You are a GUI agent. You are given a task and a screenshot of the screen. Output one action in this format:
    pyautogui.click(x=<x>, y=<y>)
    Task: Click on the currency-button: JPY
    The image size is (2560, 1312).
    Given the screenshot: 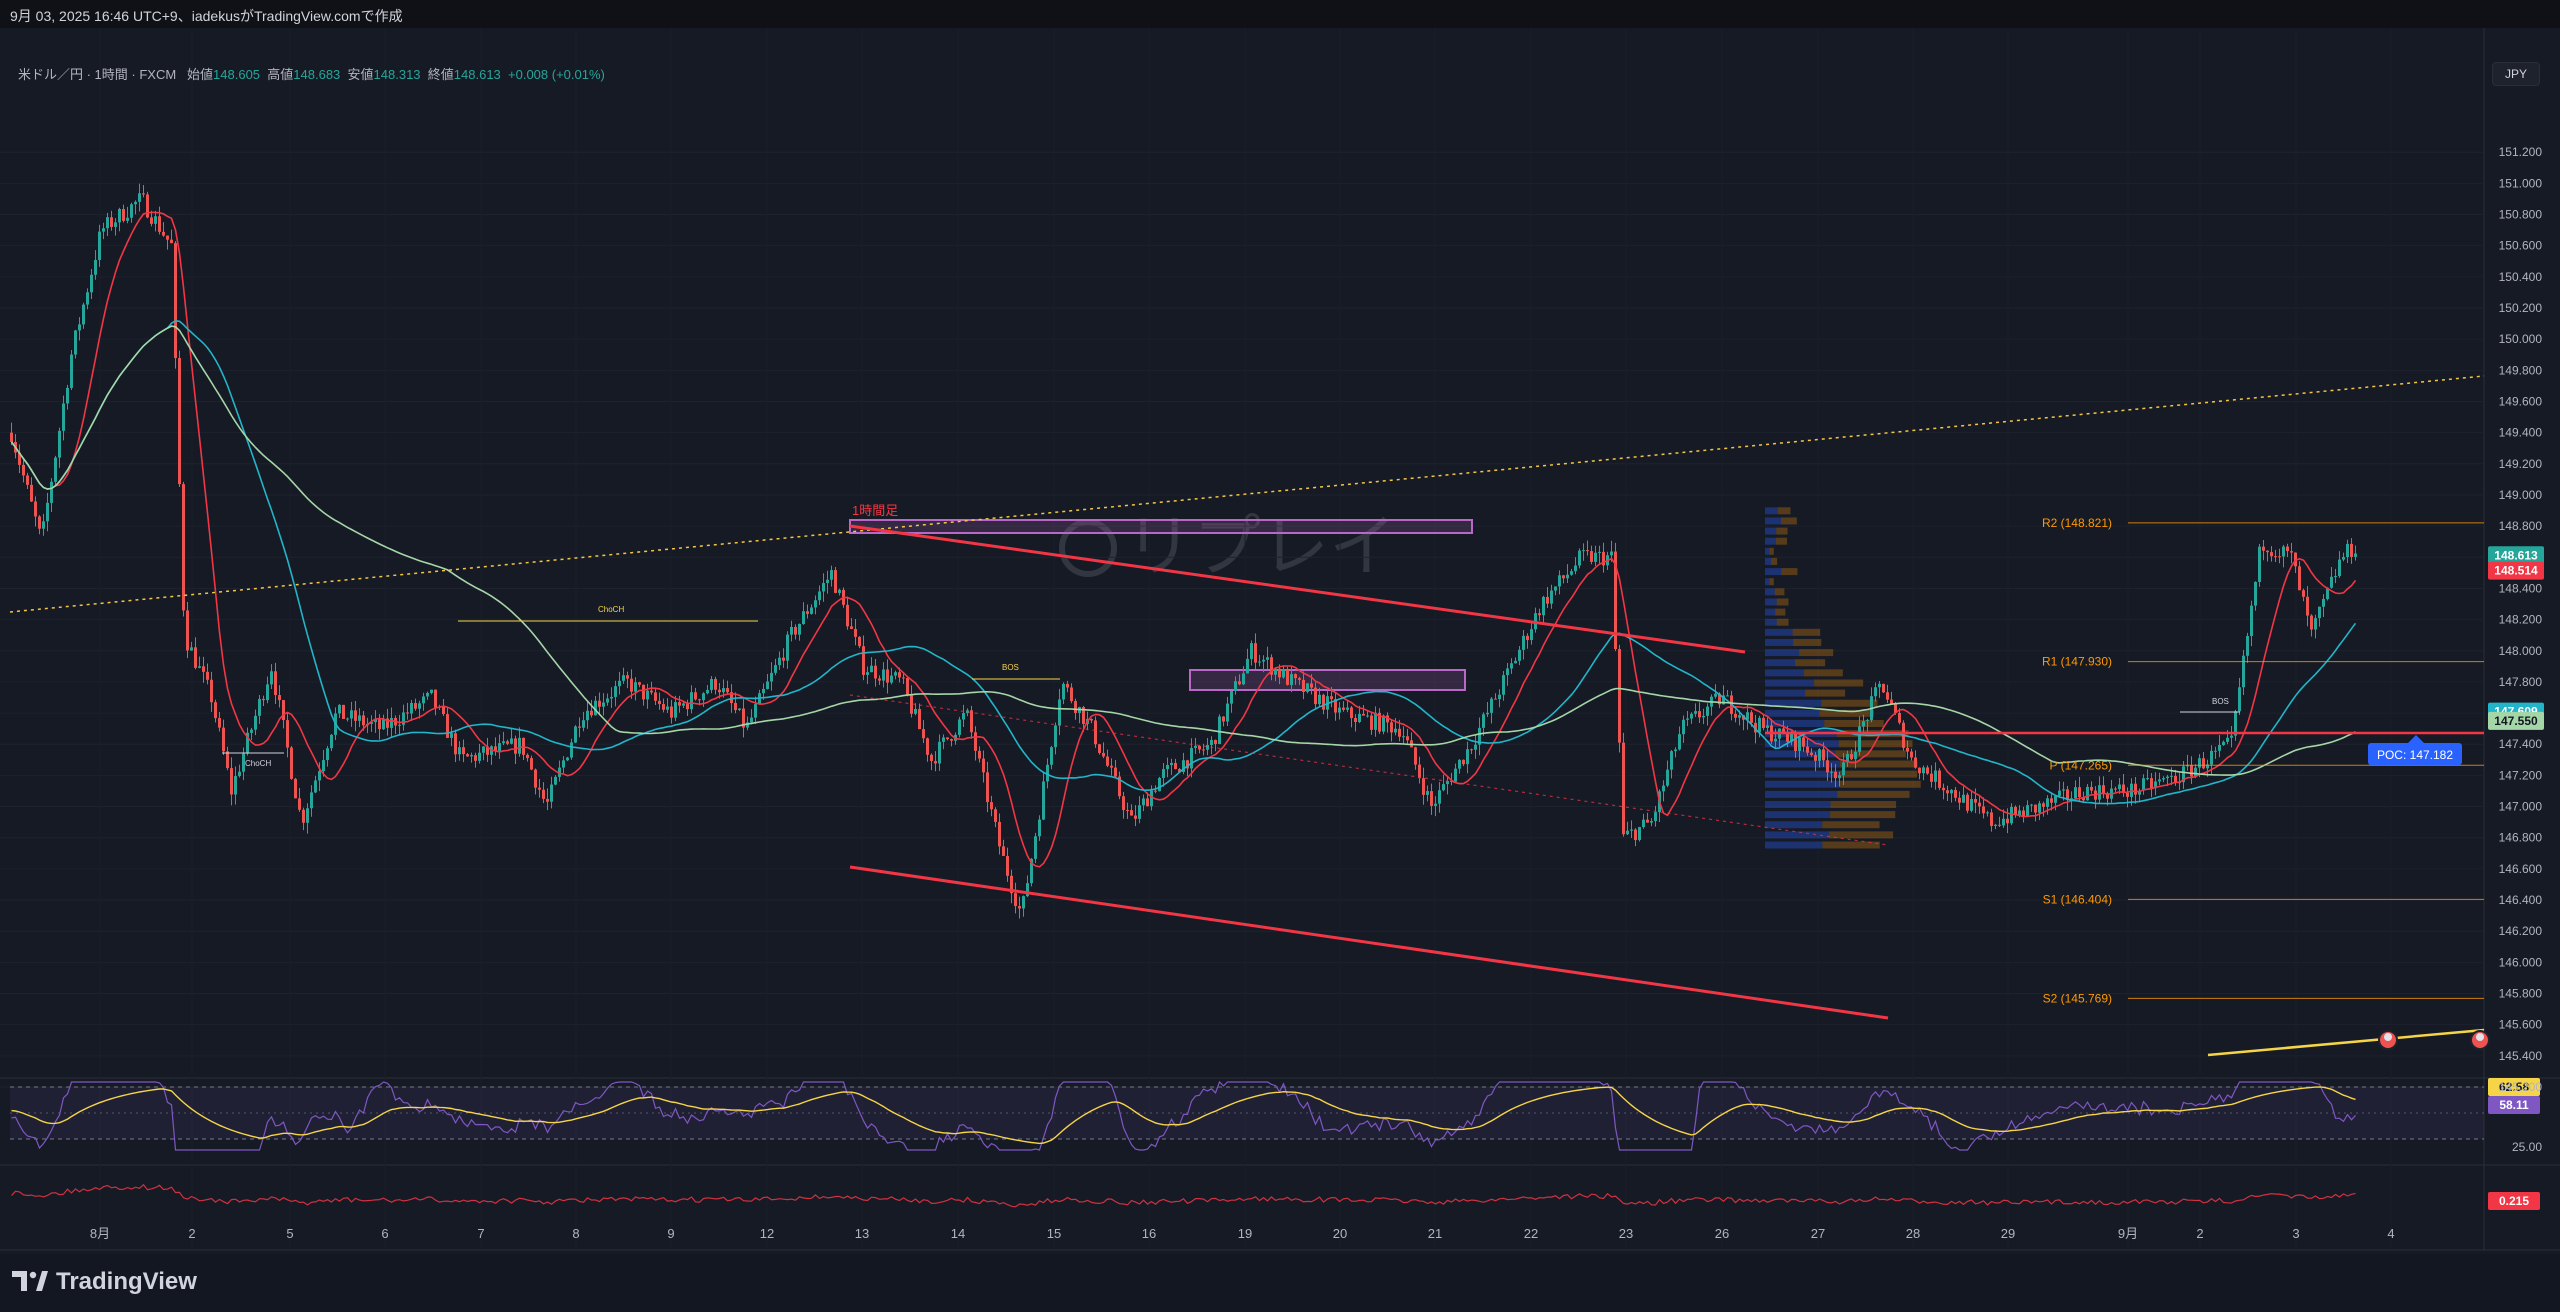 What is the action you would take?
    pyautogui.click(x=2516, y=74)
    